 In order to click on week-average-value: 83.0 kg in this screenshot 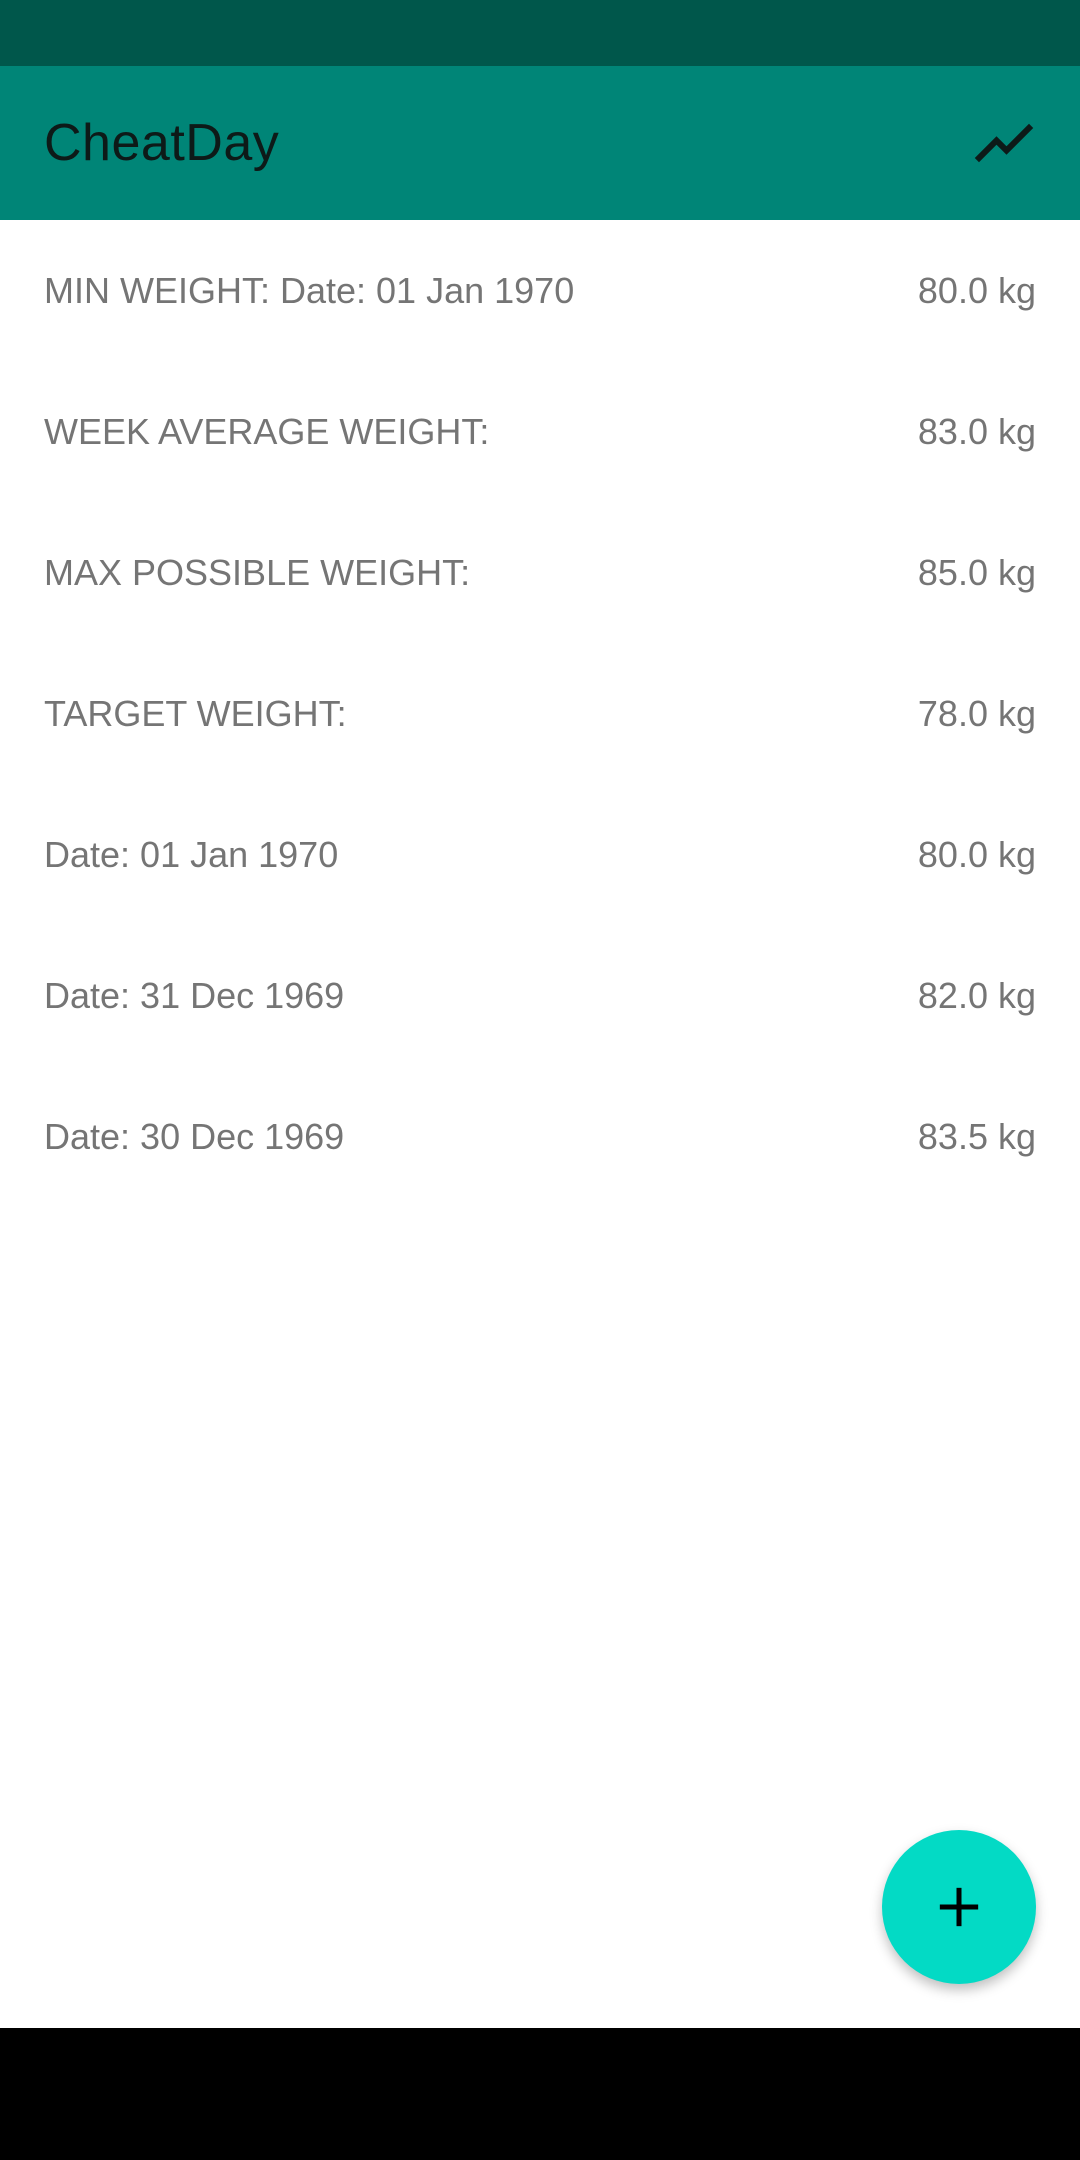, I will do `click(976, 431)`.